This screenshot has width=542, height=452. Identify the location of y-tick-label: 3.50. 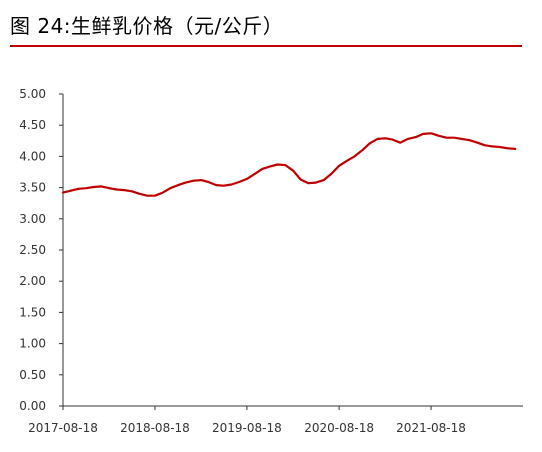
(32, 188).